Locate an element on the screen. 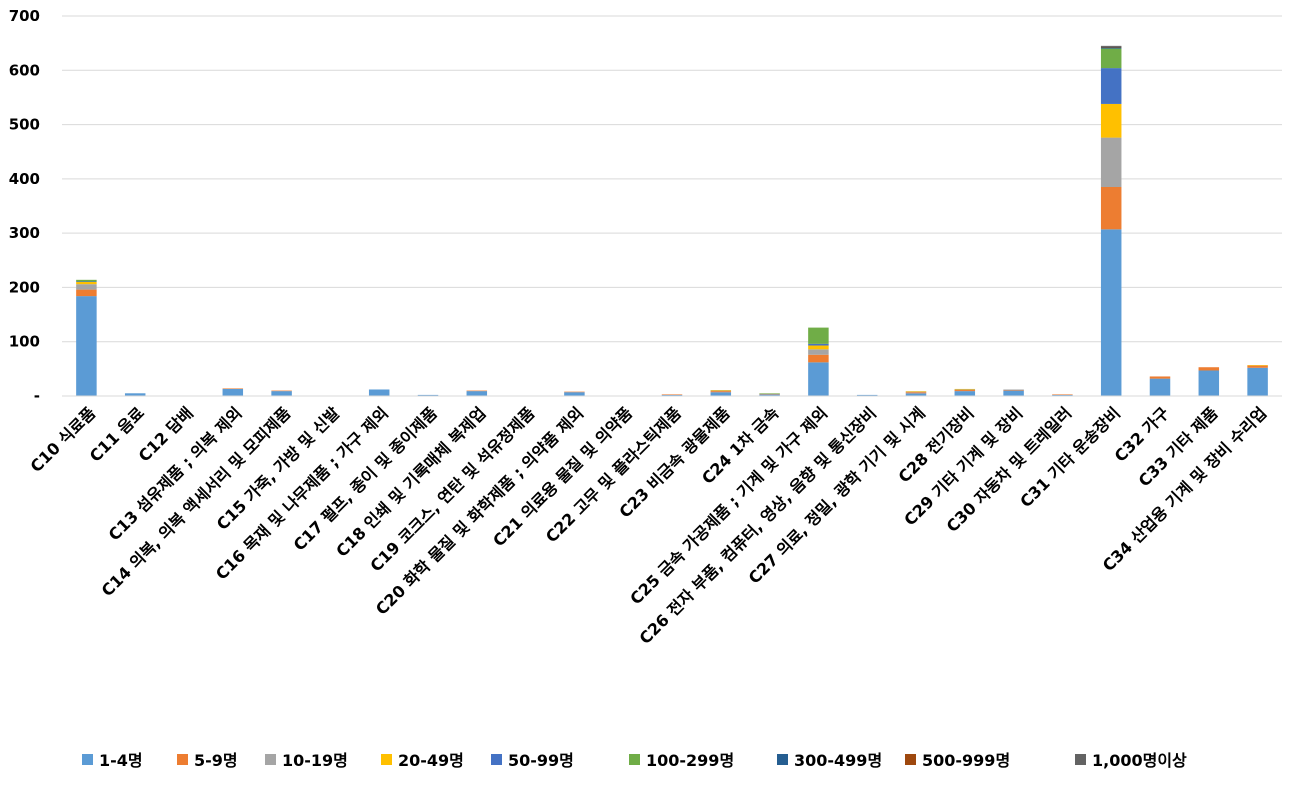 Image resolution: width=1300 pixels, height=786 pixels. legend-label: 500-999명 is located at coordinates (966, 760).